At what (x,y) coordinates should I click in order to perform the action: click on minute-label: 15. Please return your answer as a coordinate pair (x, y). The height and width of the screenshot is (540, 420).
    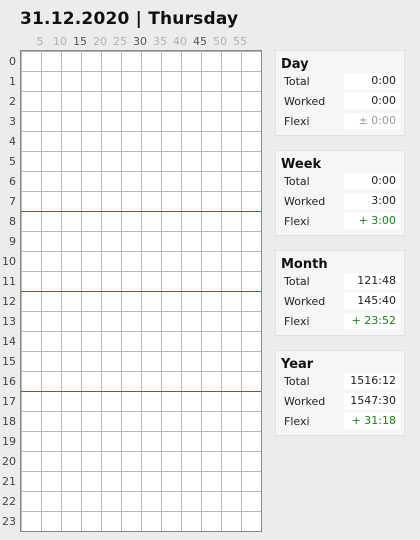
    Looking at the image, I should click on (80, 41).